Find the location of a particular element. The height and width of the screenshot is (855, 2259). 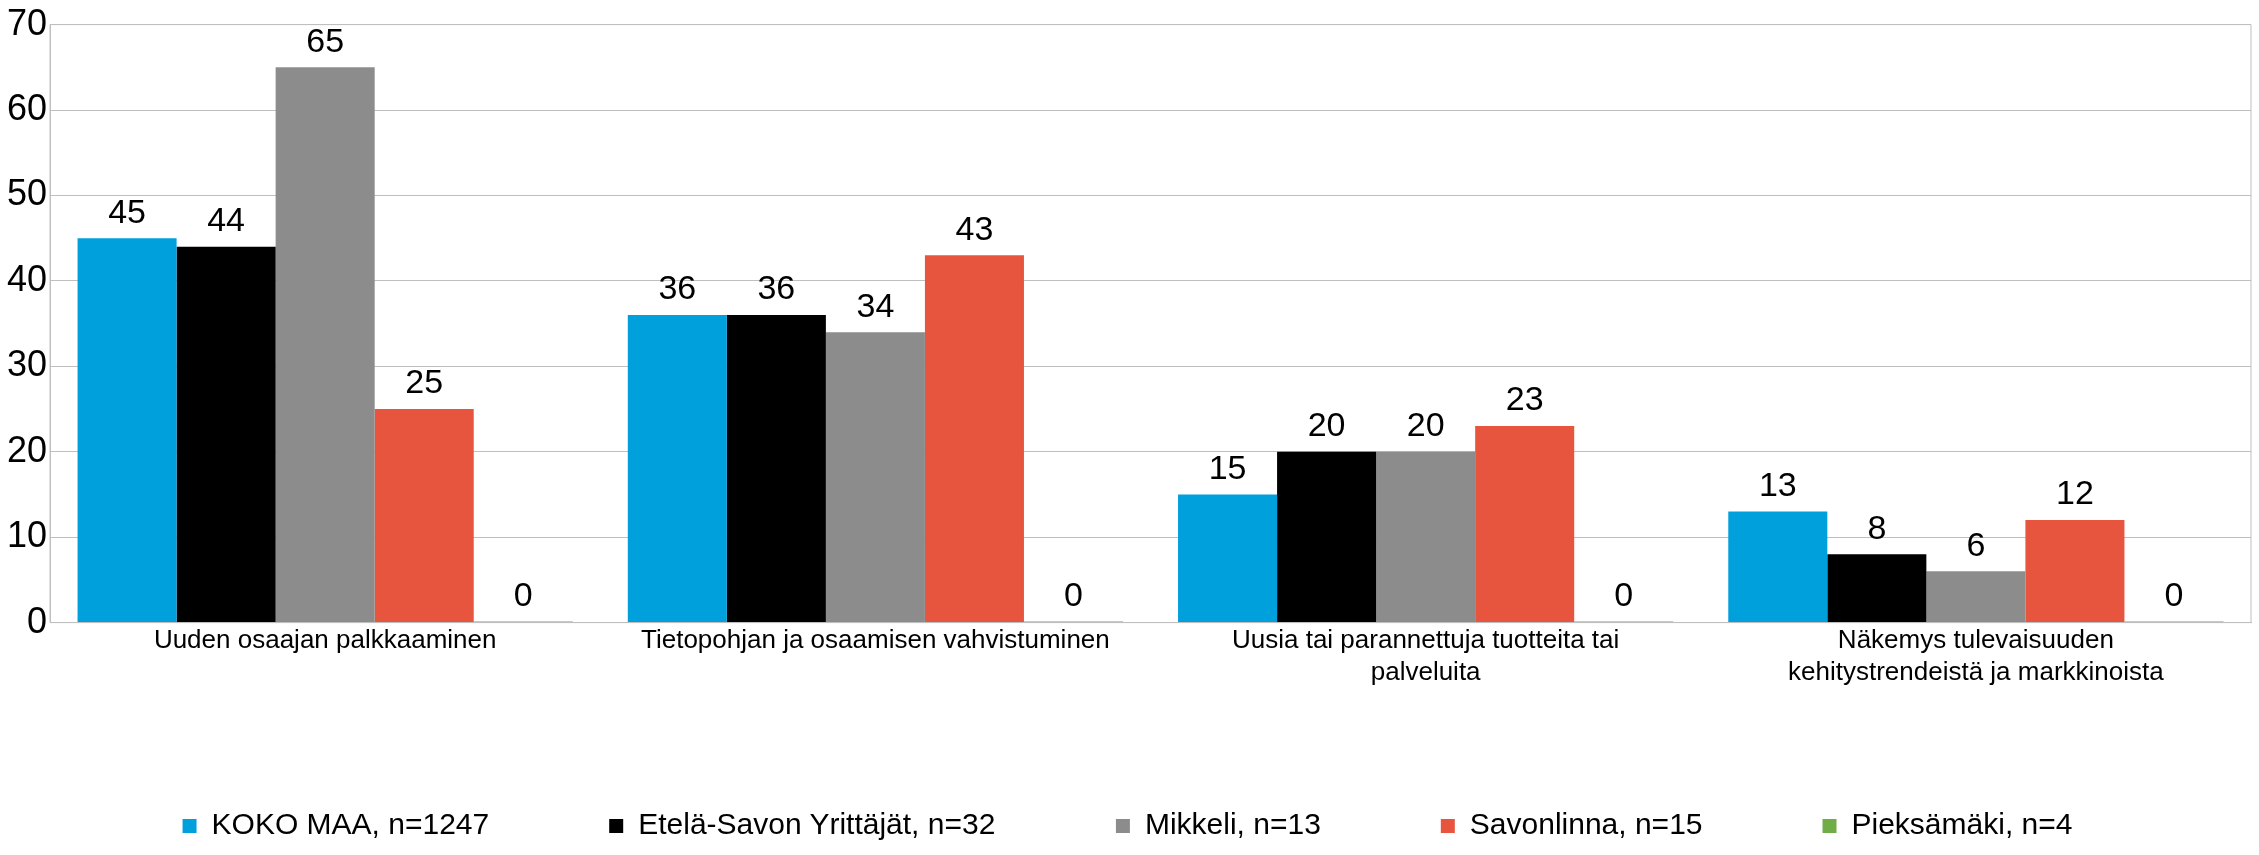

data-label: 34 is located at coordinates (875, 304).